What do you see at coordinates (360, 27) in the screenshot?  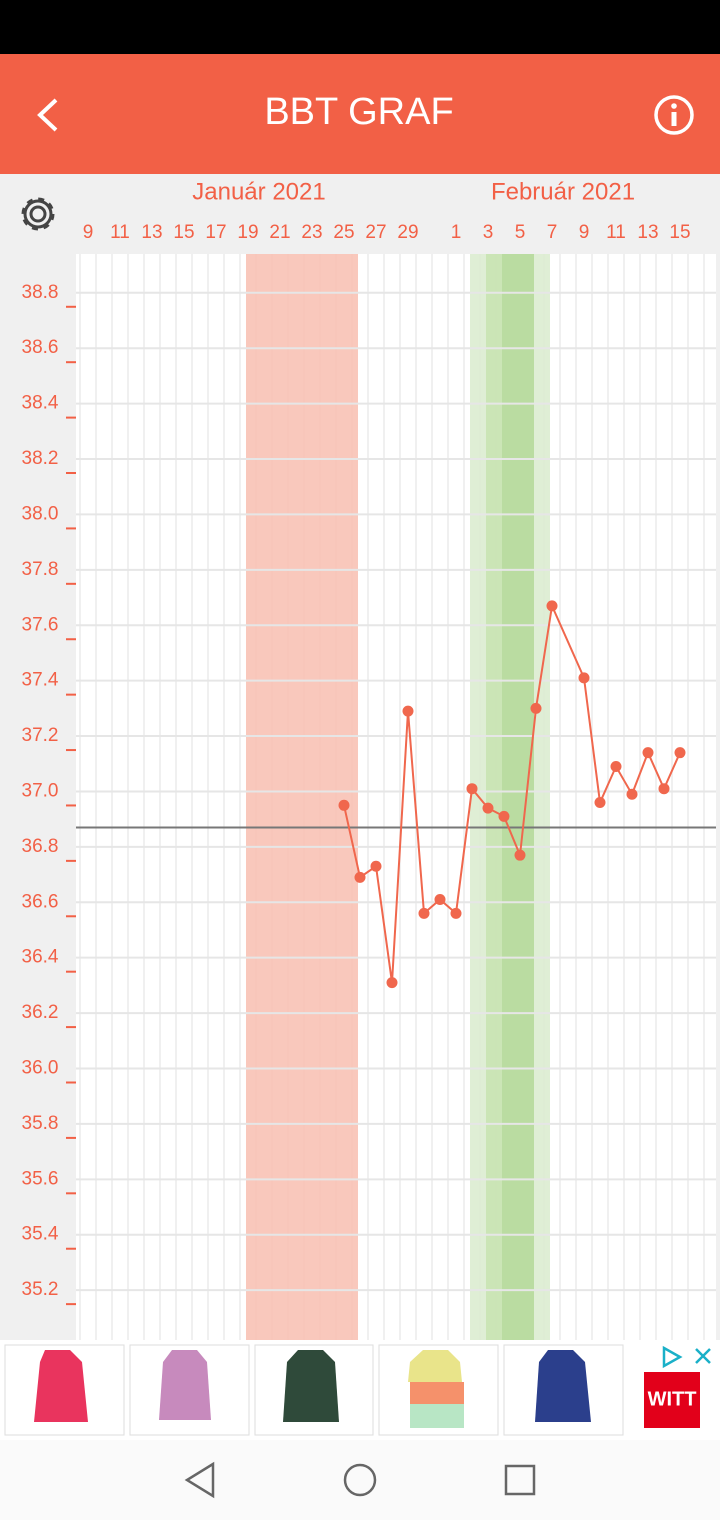 I see `status-bar` at bounding box center [360, 27].